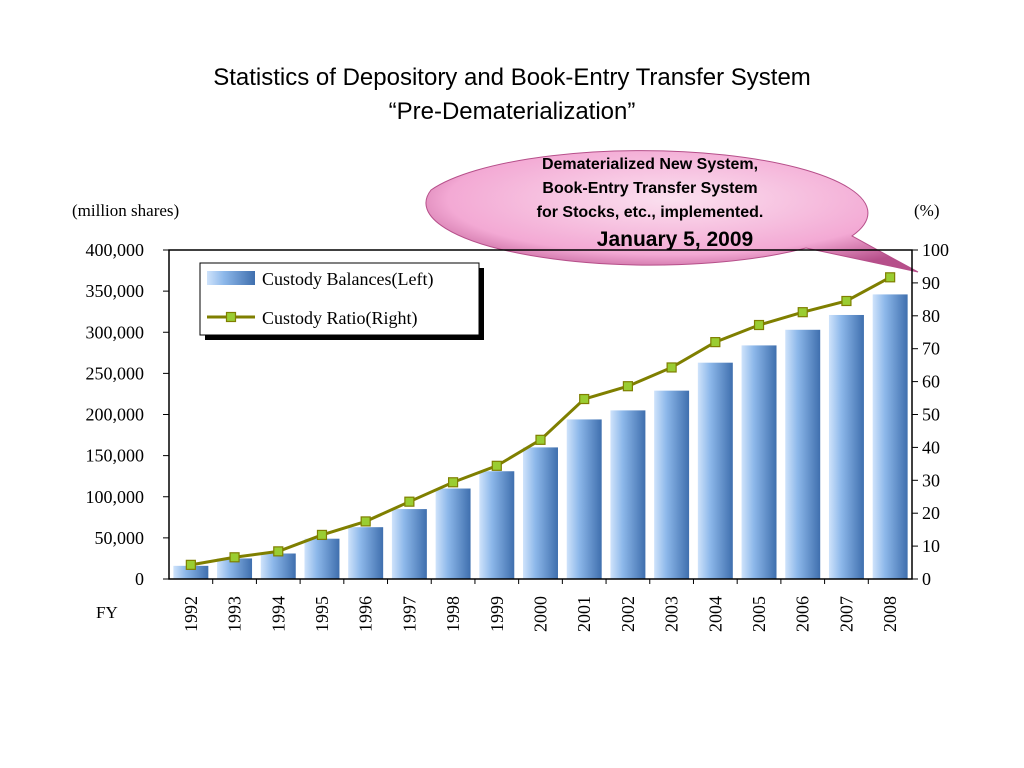  What do you see at coordinates (126, 210) in the screenshot?
I see `left-axis-unit: (million shares)` at bounding box center [126, 210].